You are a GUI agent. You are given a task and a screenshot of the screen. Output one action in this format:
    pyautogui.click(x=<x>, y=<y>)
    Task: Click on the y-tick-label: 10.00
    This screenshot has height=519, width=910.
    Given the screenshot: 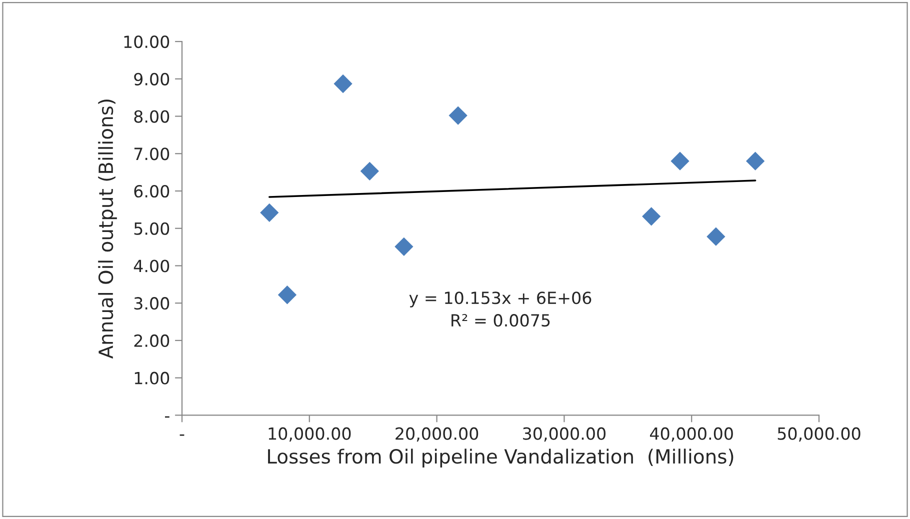 What is the action you would take?
    pyautogui.click(x=147, y=41)
    